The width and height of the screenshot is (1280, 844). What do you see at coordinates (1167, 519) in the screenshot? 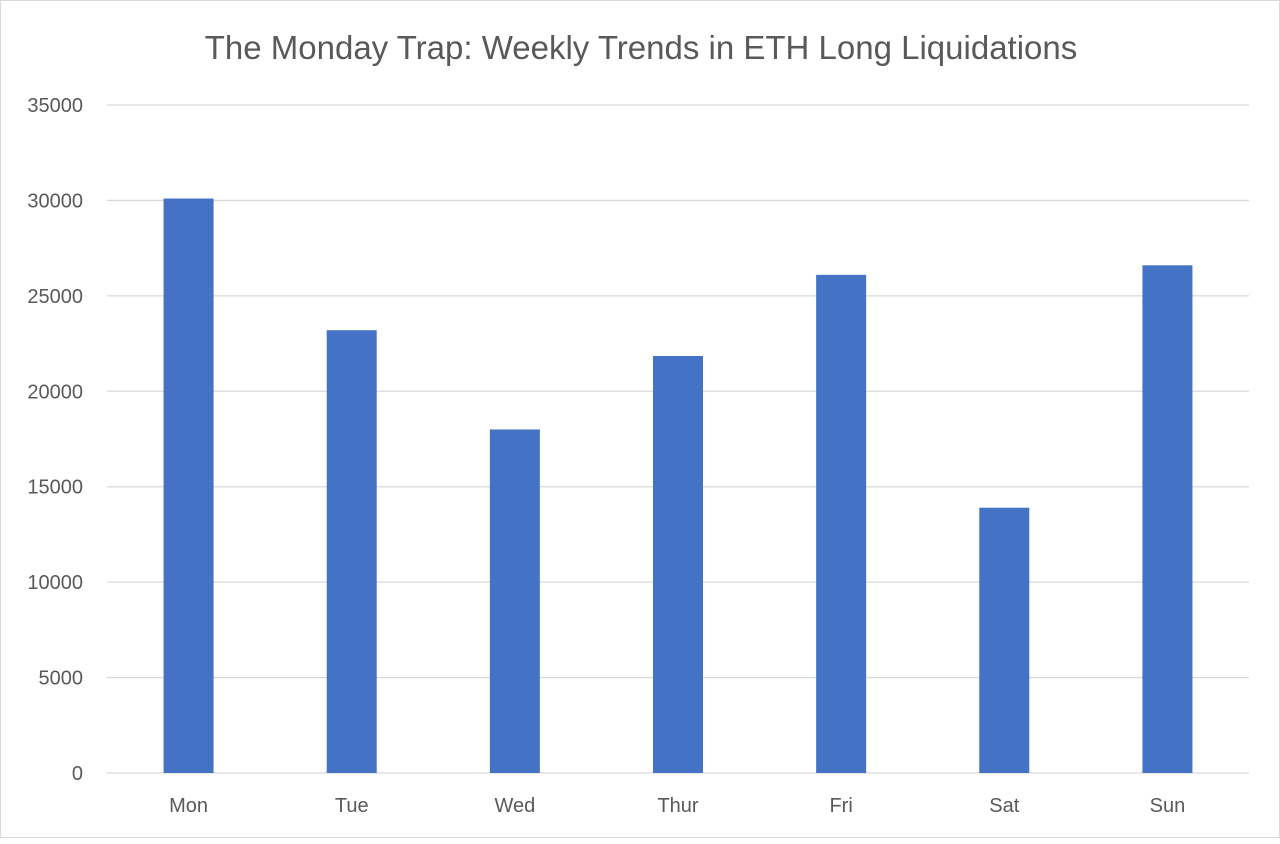
I see `bar-sun` at bounding box center [1167, 519].